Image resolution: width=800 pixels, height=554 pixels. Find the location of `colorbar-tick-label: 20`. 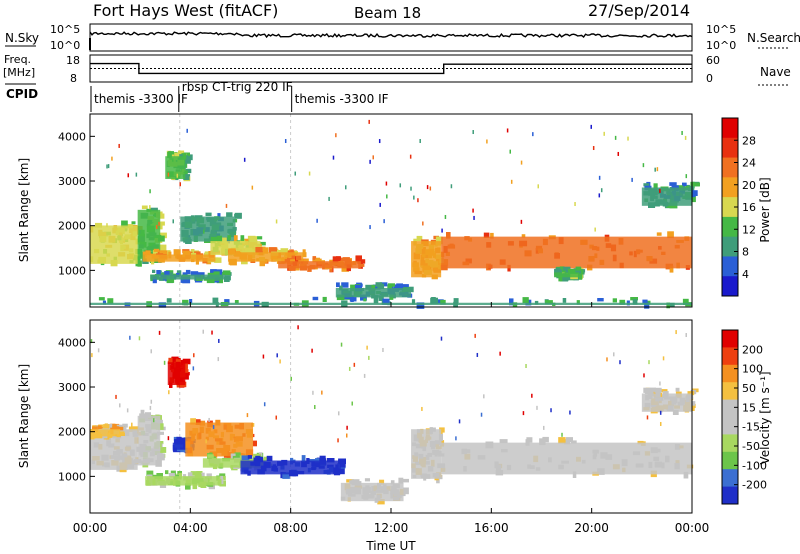

colorbar-tick-label: 20 is located at coordinates (749, 185).